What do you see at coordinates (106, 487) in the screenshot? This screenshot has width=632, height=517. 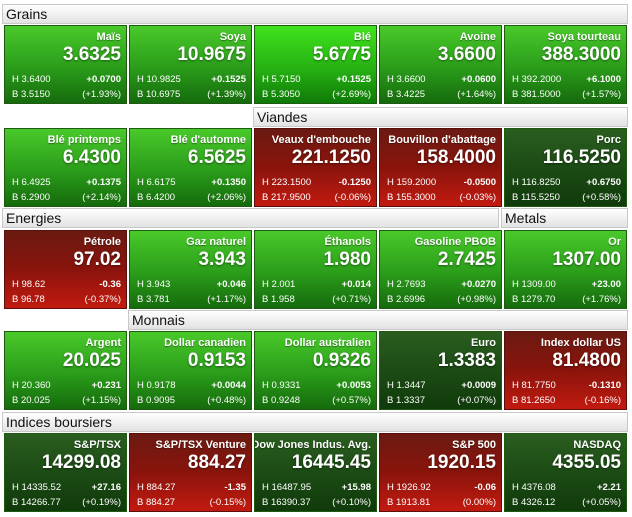 I see `tile-change: +27.16` at bounding box center [106, 487].